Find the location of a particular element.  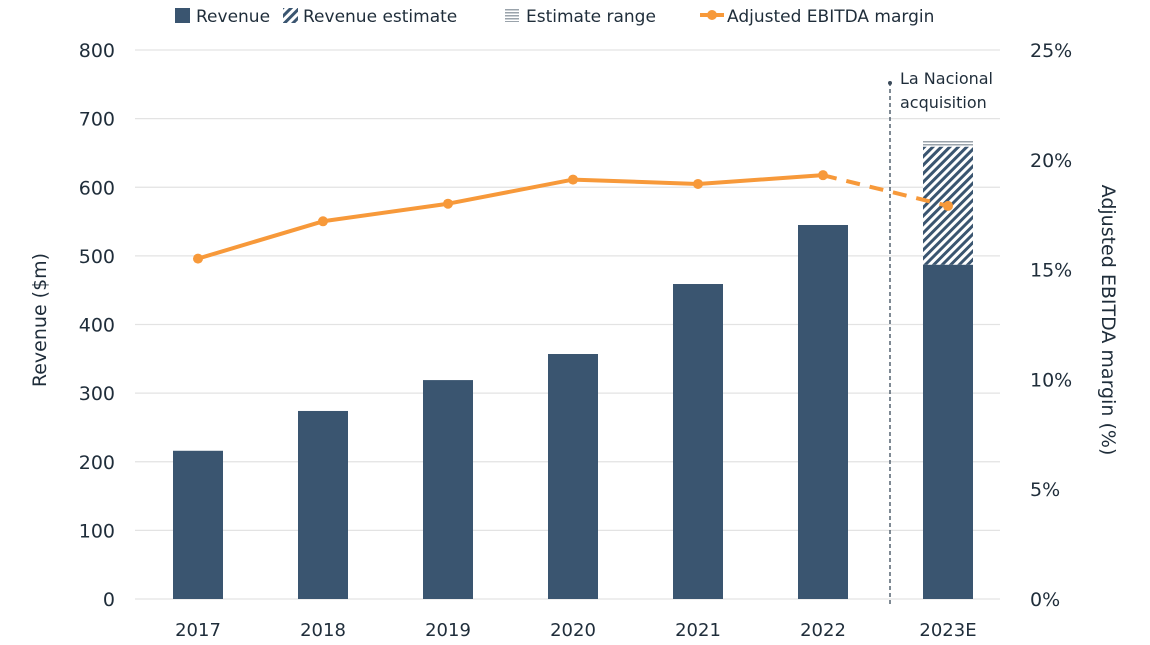

y-tick-label: 100 is located at coordinates (97, 531).